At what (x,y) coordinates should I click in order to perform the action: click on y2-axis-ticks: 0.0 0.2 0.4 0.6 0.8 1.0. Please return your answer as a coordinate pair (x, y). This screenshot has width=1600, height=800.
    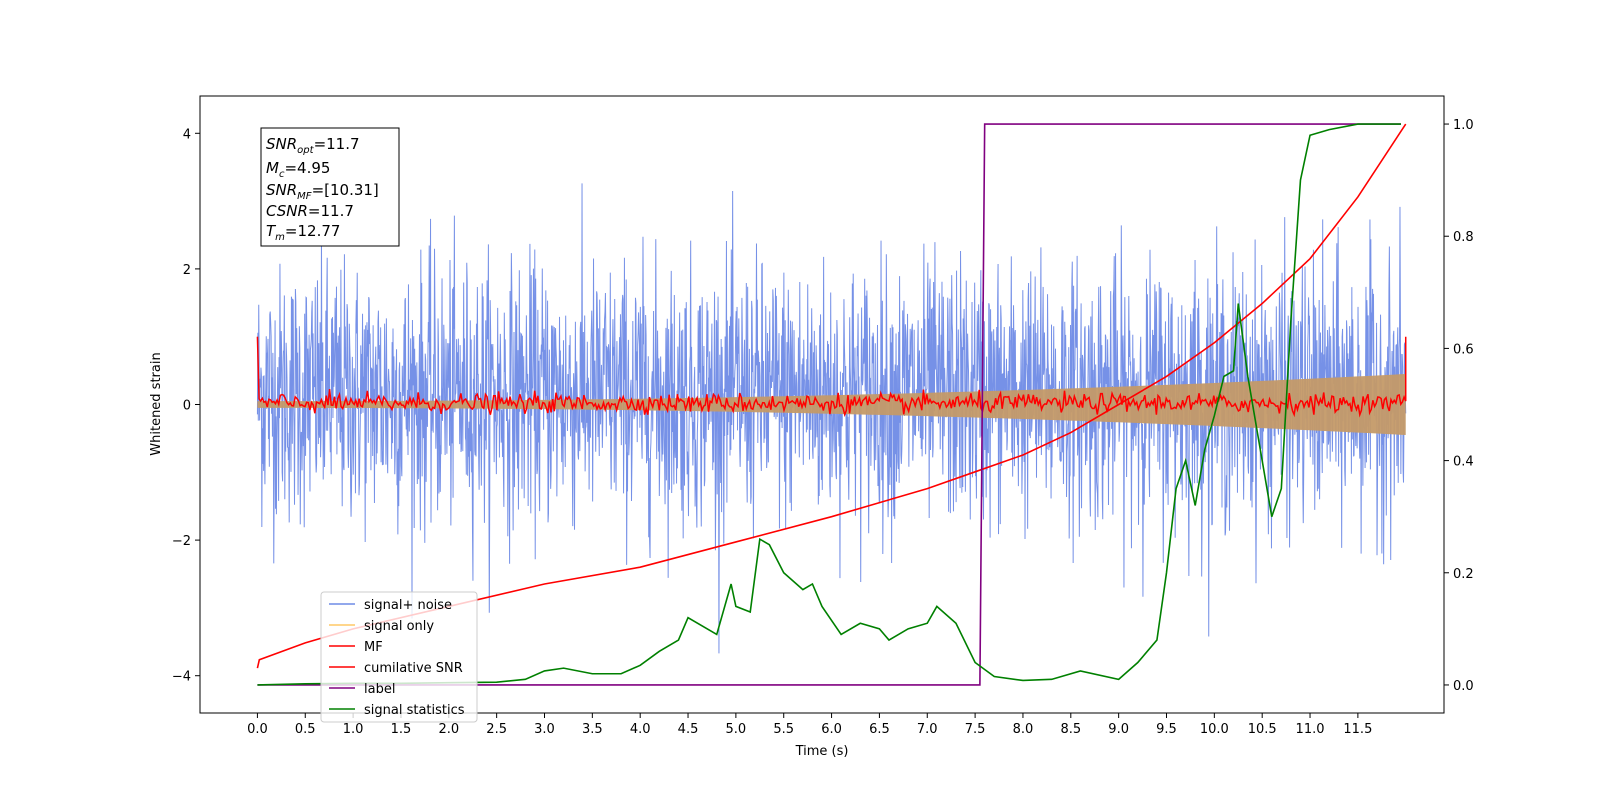
    Looking at the image, I should click on (1459, 406).